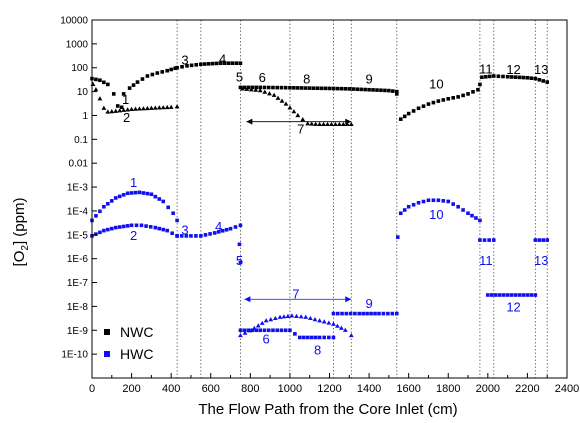  What do you see at coordinates (131, 389) in the screenshot?
I see `x-tick-label: 200` at bounding box center [131, 389].